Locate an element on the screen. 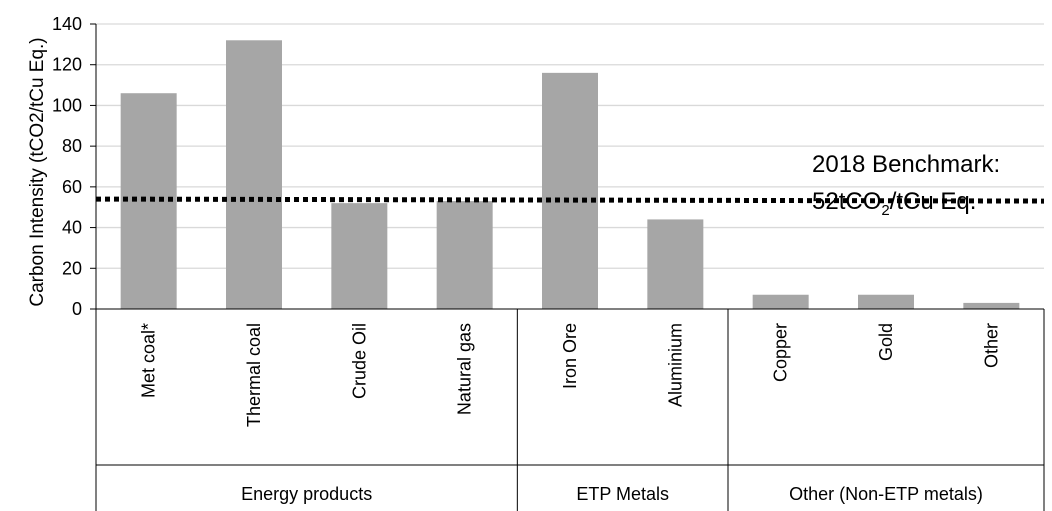  y-axis-label: Carbon Intensity (tCO2/tCu Eq.) is located at coordinates (37, 171).